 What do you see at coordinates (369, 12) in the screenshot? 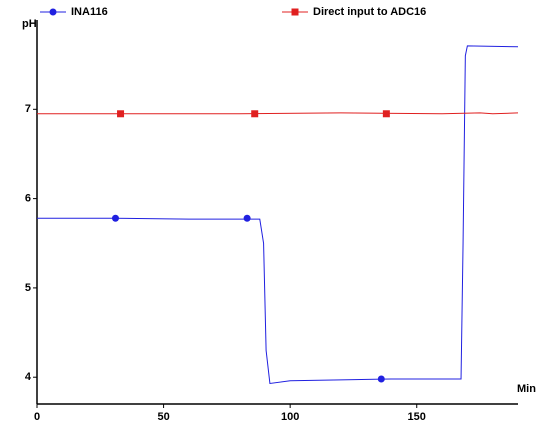
I see `legend-label: Direct input to ADC16` at bounding box center [369, 12].